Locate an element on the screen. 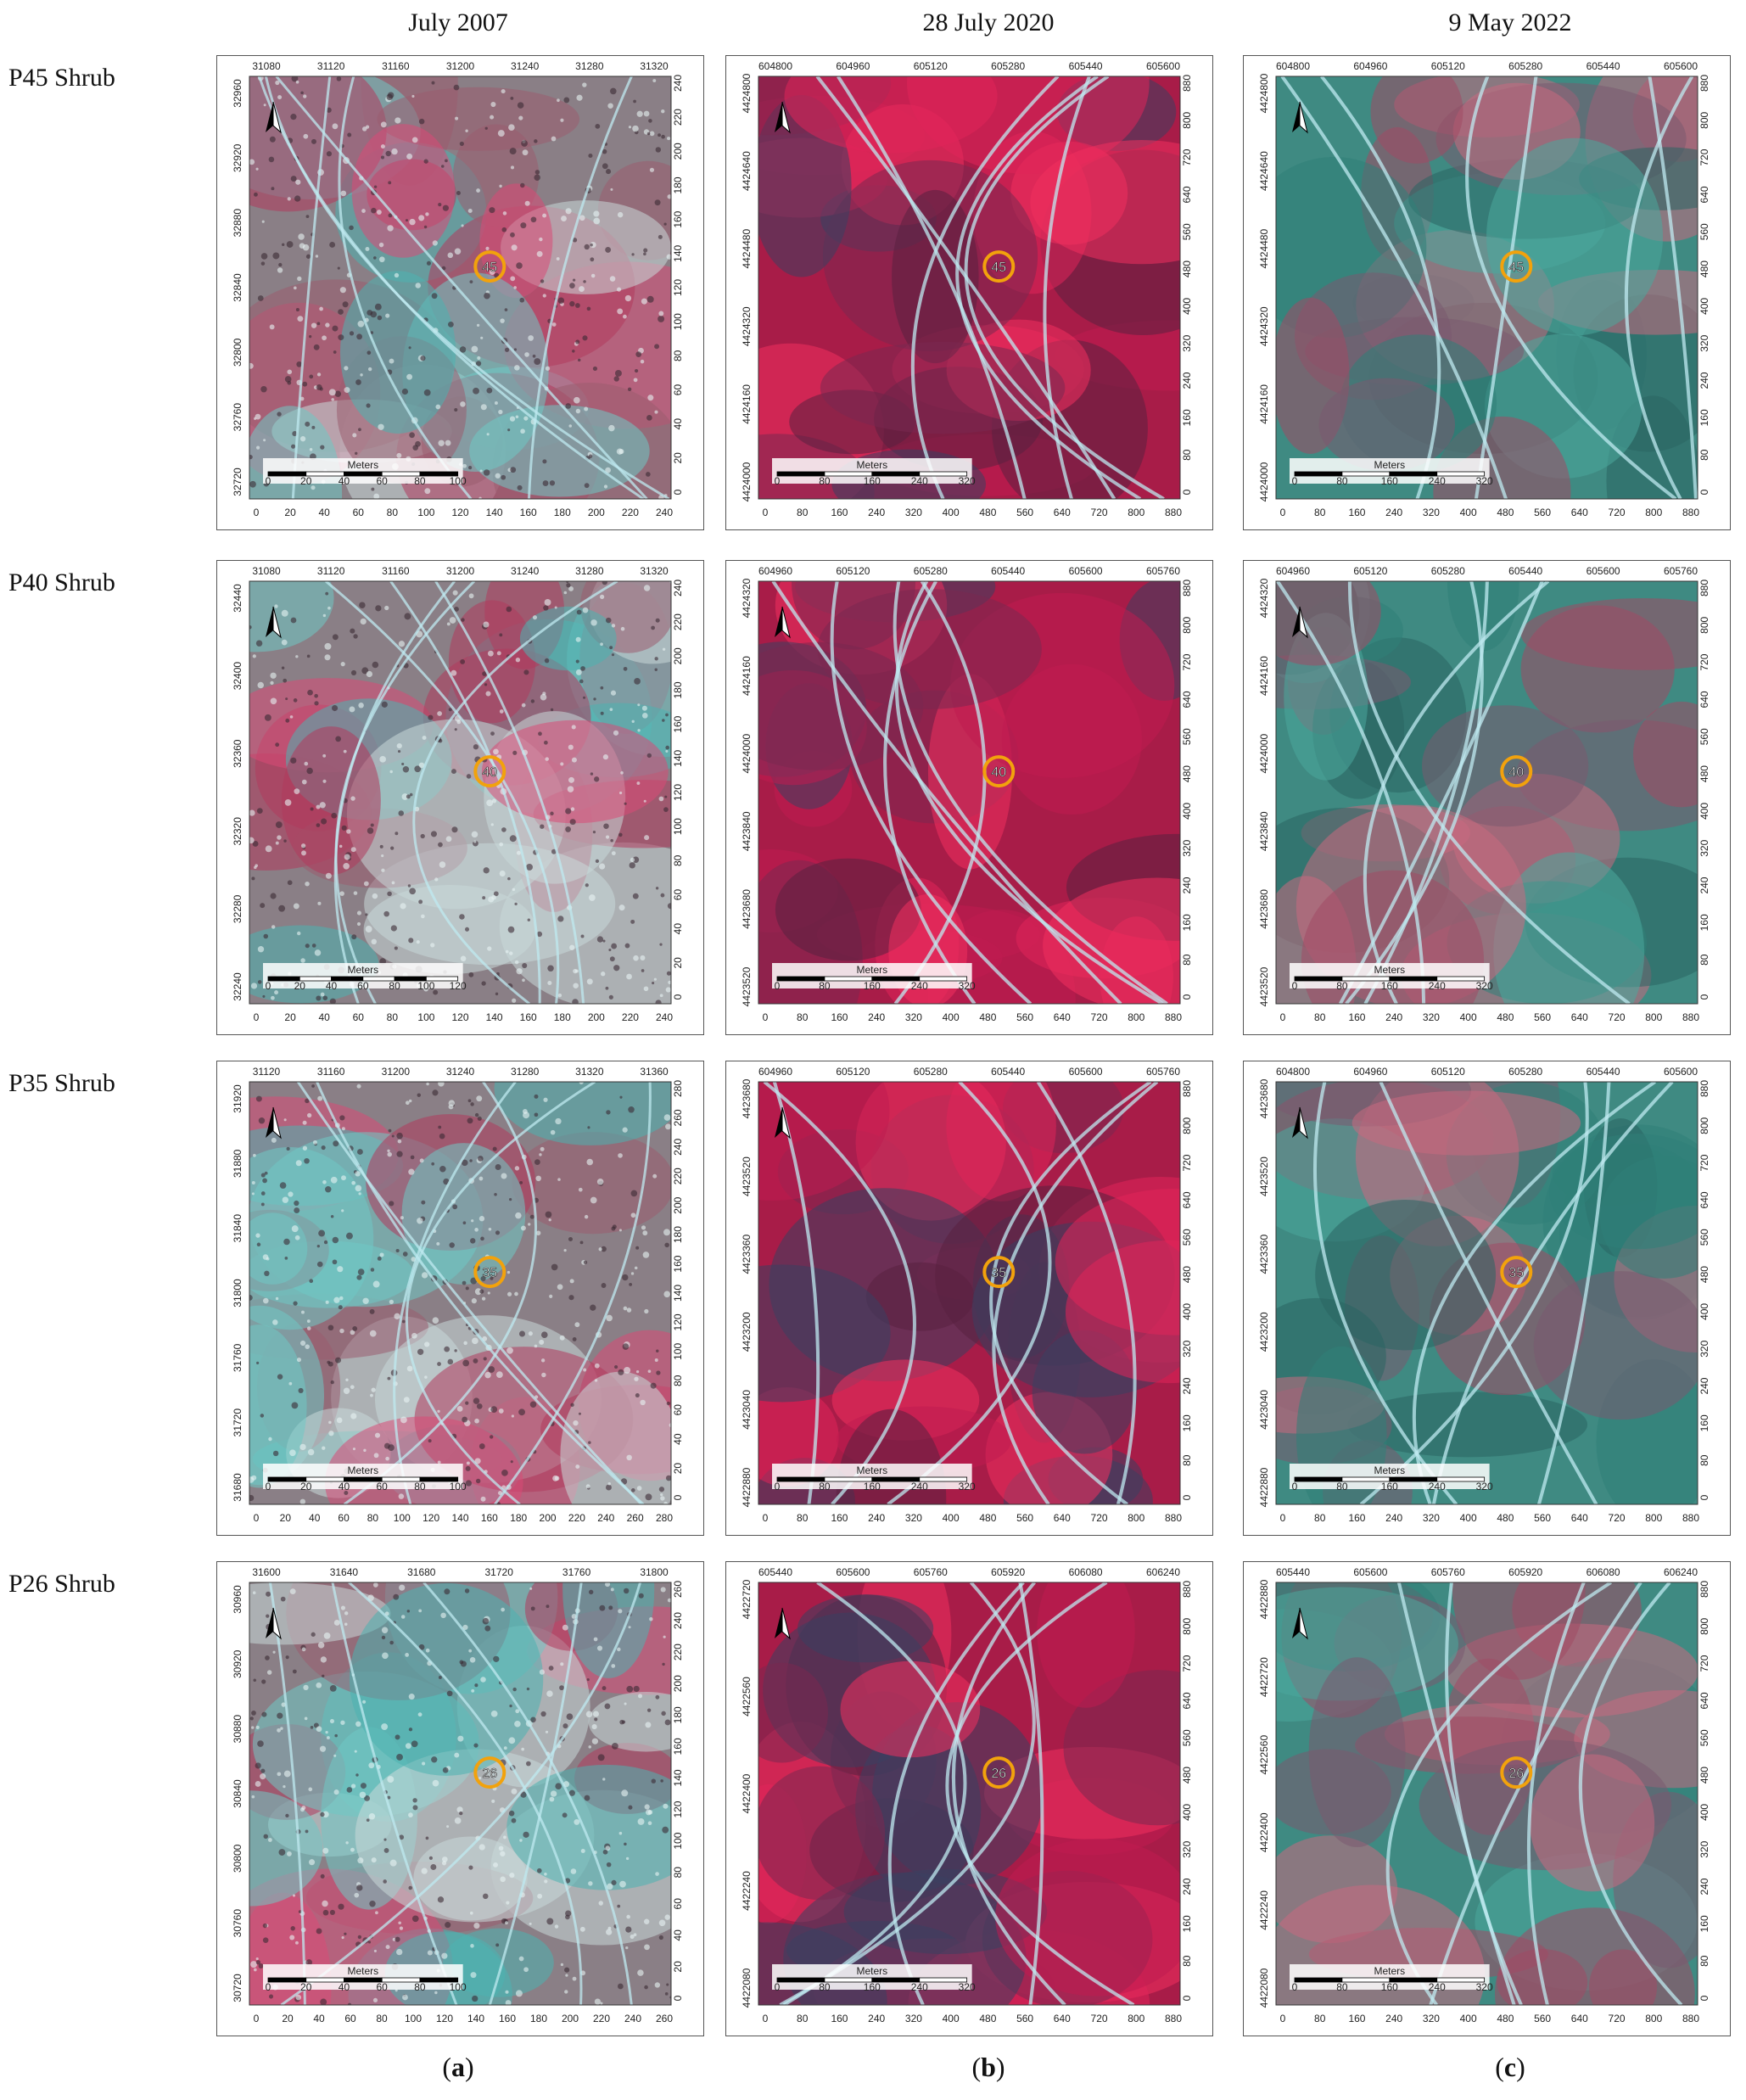 The width and height of the screenshot is (1746, 2100). scale-bar-tick: 40 is located at coordinates (344, 1487).